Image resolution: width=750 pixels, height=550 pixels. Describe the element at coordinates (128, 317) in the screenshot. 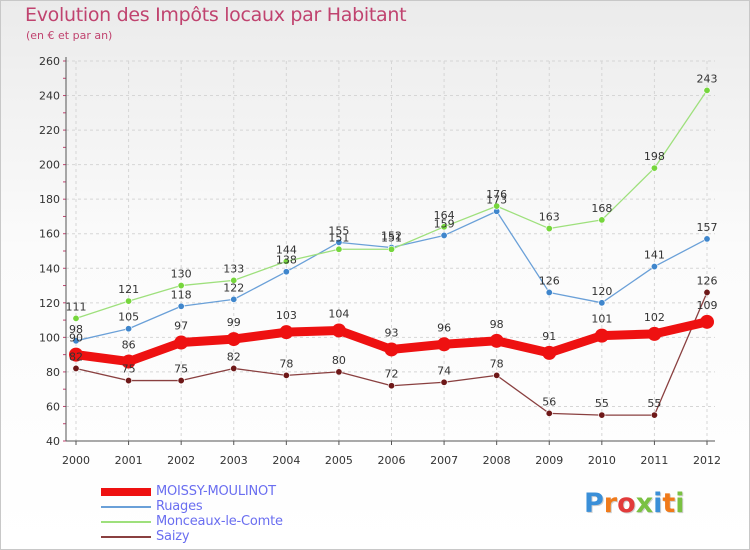

I see `data-label-ruages: 105` at that location.